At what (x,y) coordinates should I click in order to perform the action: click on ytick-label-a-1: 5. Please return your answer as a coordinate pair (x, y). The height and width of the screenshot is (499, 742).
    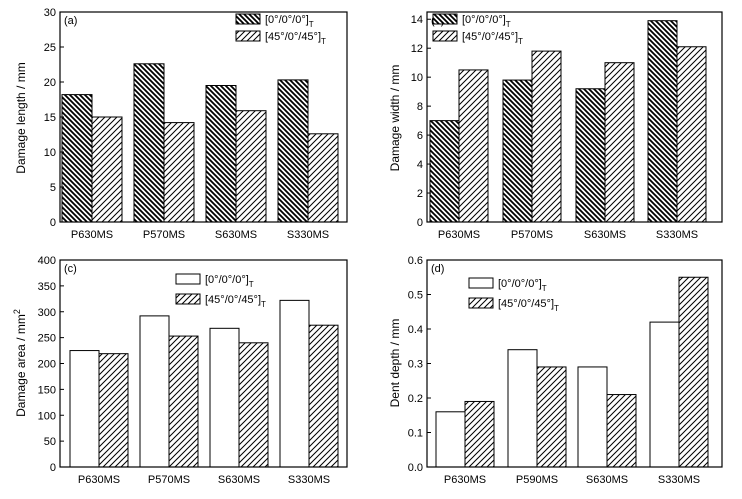
    Looking at the image, I should click on (53, 188).